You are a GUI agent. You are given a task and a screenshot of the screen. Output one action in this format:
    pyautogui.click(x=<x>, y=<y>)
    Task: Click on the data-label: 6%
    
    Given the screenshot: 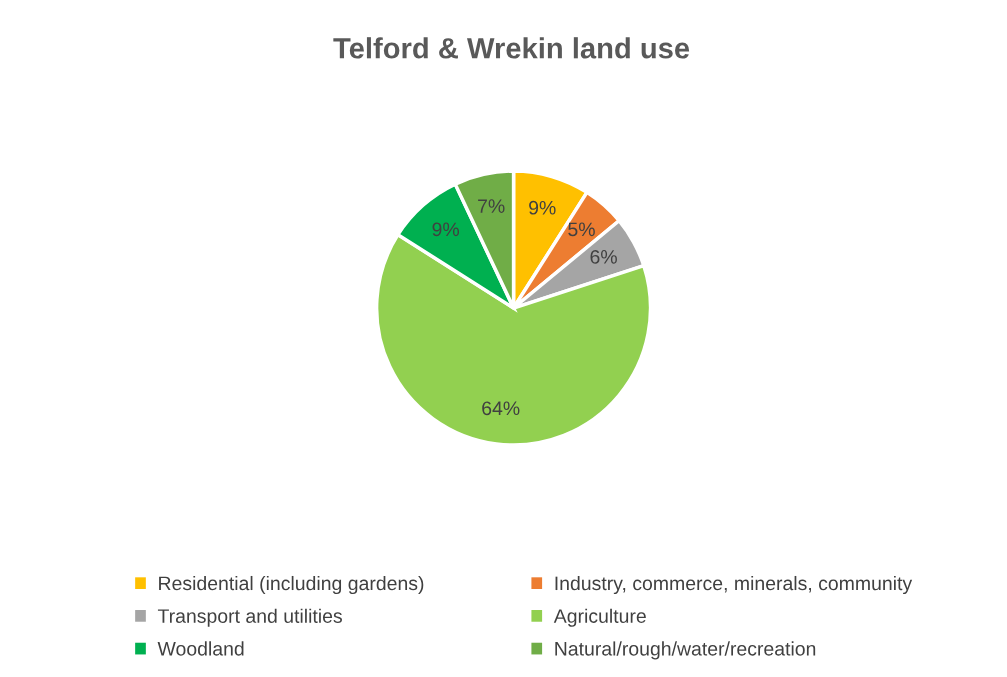 What is the action you would take?
    pyautogui.click(x=603, y=257)
    